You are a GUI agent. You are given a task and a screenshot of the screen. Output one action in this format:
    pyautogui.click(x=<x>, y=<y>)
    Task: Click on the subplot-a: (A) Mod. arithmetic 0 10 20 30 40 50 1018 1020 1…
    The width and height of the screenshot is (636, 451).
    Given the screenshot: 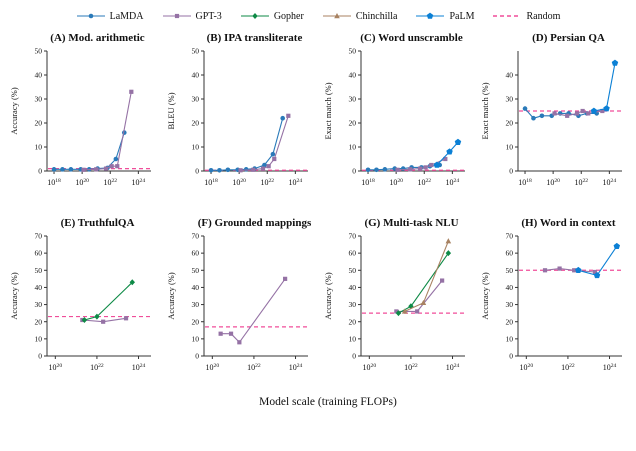 What is the action you would take?
    pyautogui.click(x=82, y=117)
    